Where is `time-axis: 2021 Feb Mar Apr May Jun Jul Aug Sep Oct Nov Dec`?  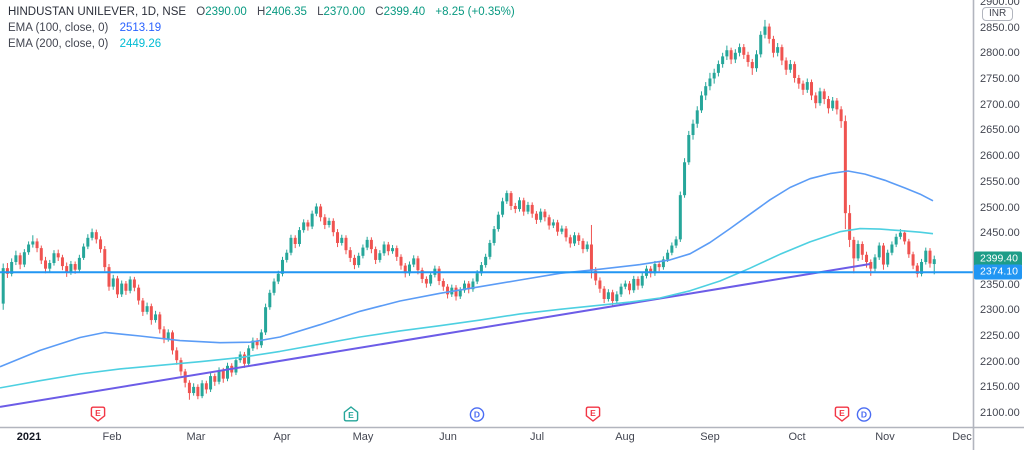
time-axis: 2021 Feb Mar Apr May Jun Jul Aug Sep Oct Nov Dec is located at coordinates (512, 438).